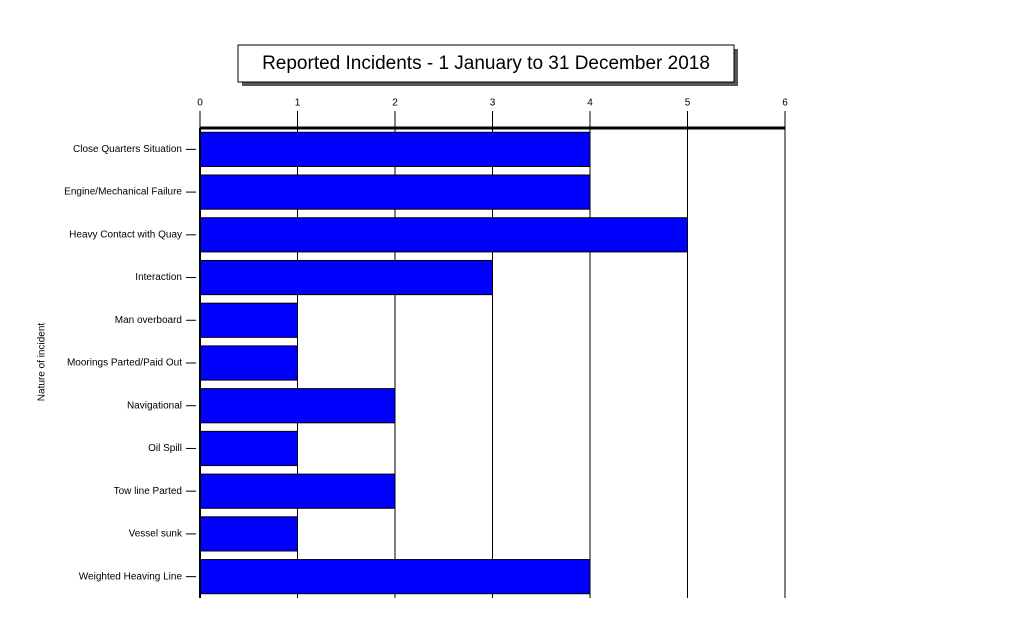 The width and height of the screenshot is (1024, 635). What do you see at coordinates (785, 103) in the screenshot?
I see `x-tick-label: 6` at bounding box center [785, 103].